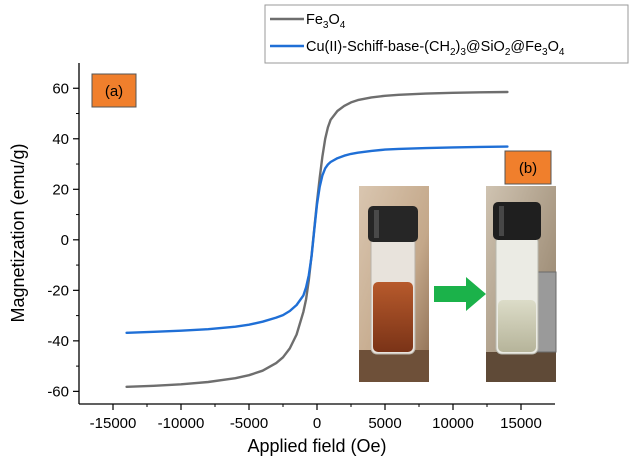 This screenshot has width=630, height=461. What do you see at coordinates (453, 423) in the screenshot?
I see `x-tick-label: 10000` at bounding box center [453, 423].